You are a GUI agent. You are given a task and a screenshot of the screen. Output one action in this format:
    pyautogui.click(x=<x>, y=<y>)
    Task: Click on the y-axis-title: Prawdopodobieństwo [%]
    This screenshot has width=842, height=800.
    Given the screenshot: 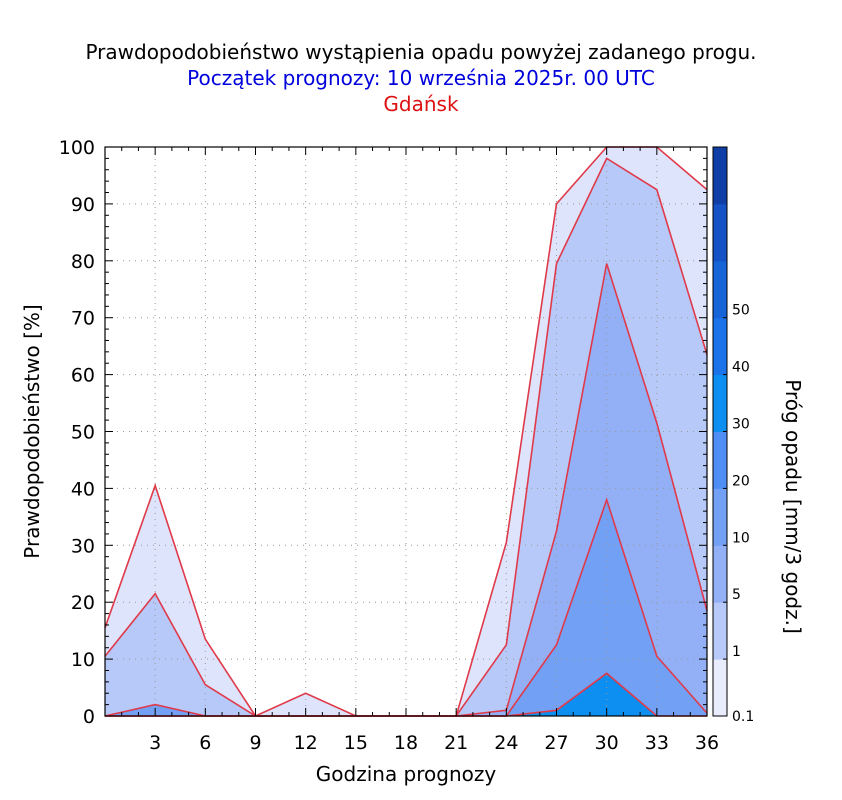 What is the action you would take?
    pyautogui.click(x=32, y=431)
    